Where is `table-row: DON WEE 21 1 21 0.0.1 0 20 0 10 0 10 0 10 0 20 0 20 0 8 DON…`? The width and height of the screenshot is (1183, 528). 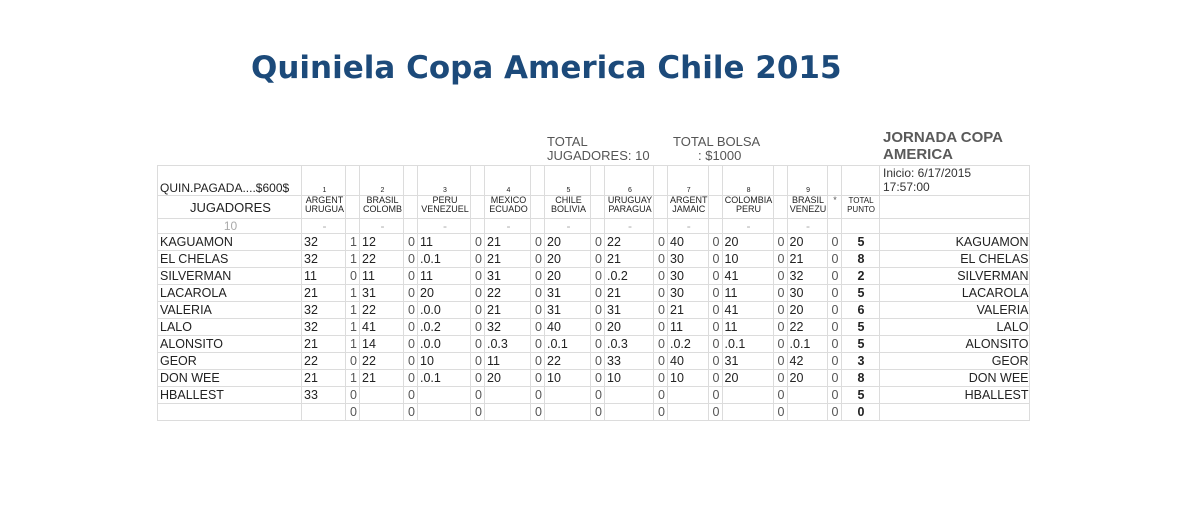
table-row: DON WEE 21 1 21 0.0.1 0 20 0 10 0 10 0 10 0 20 0 20 0 8 DON… is located at coordinates (593, 378).